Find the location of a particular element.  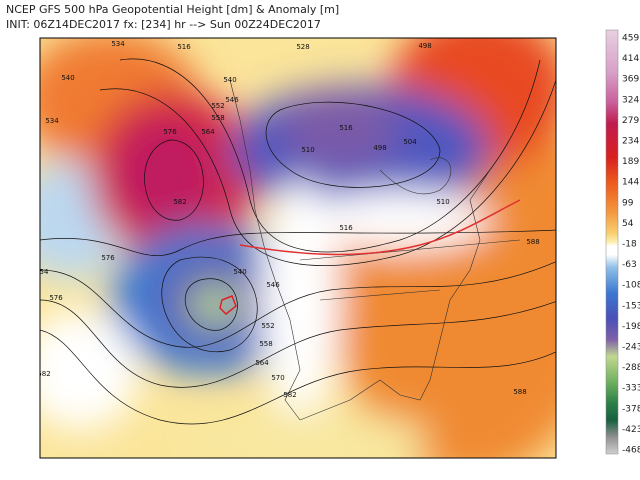

colorbar-label: -468 is located at coordinates (631, 451).